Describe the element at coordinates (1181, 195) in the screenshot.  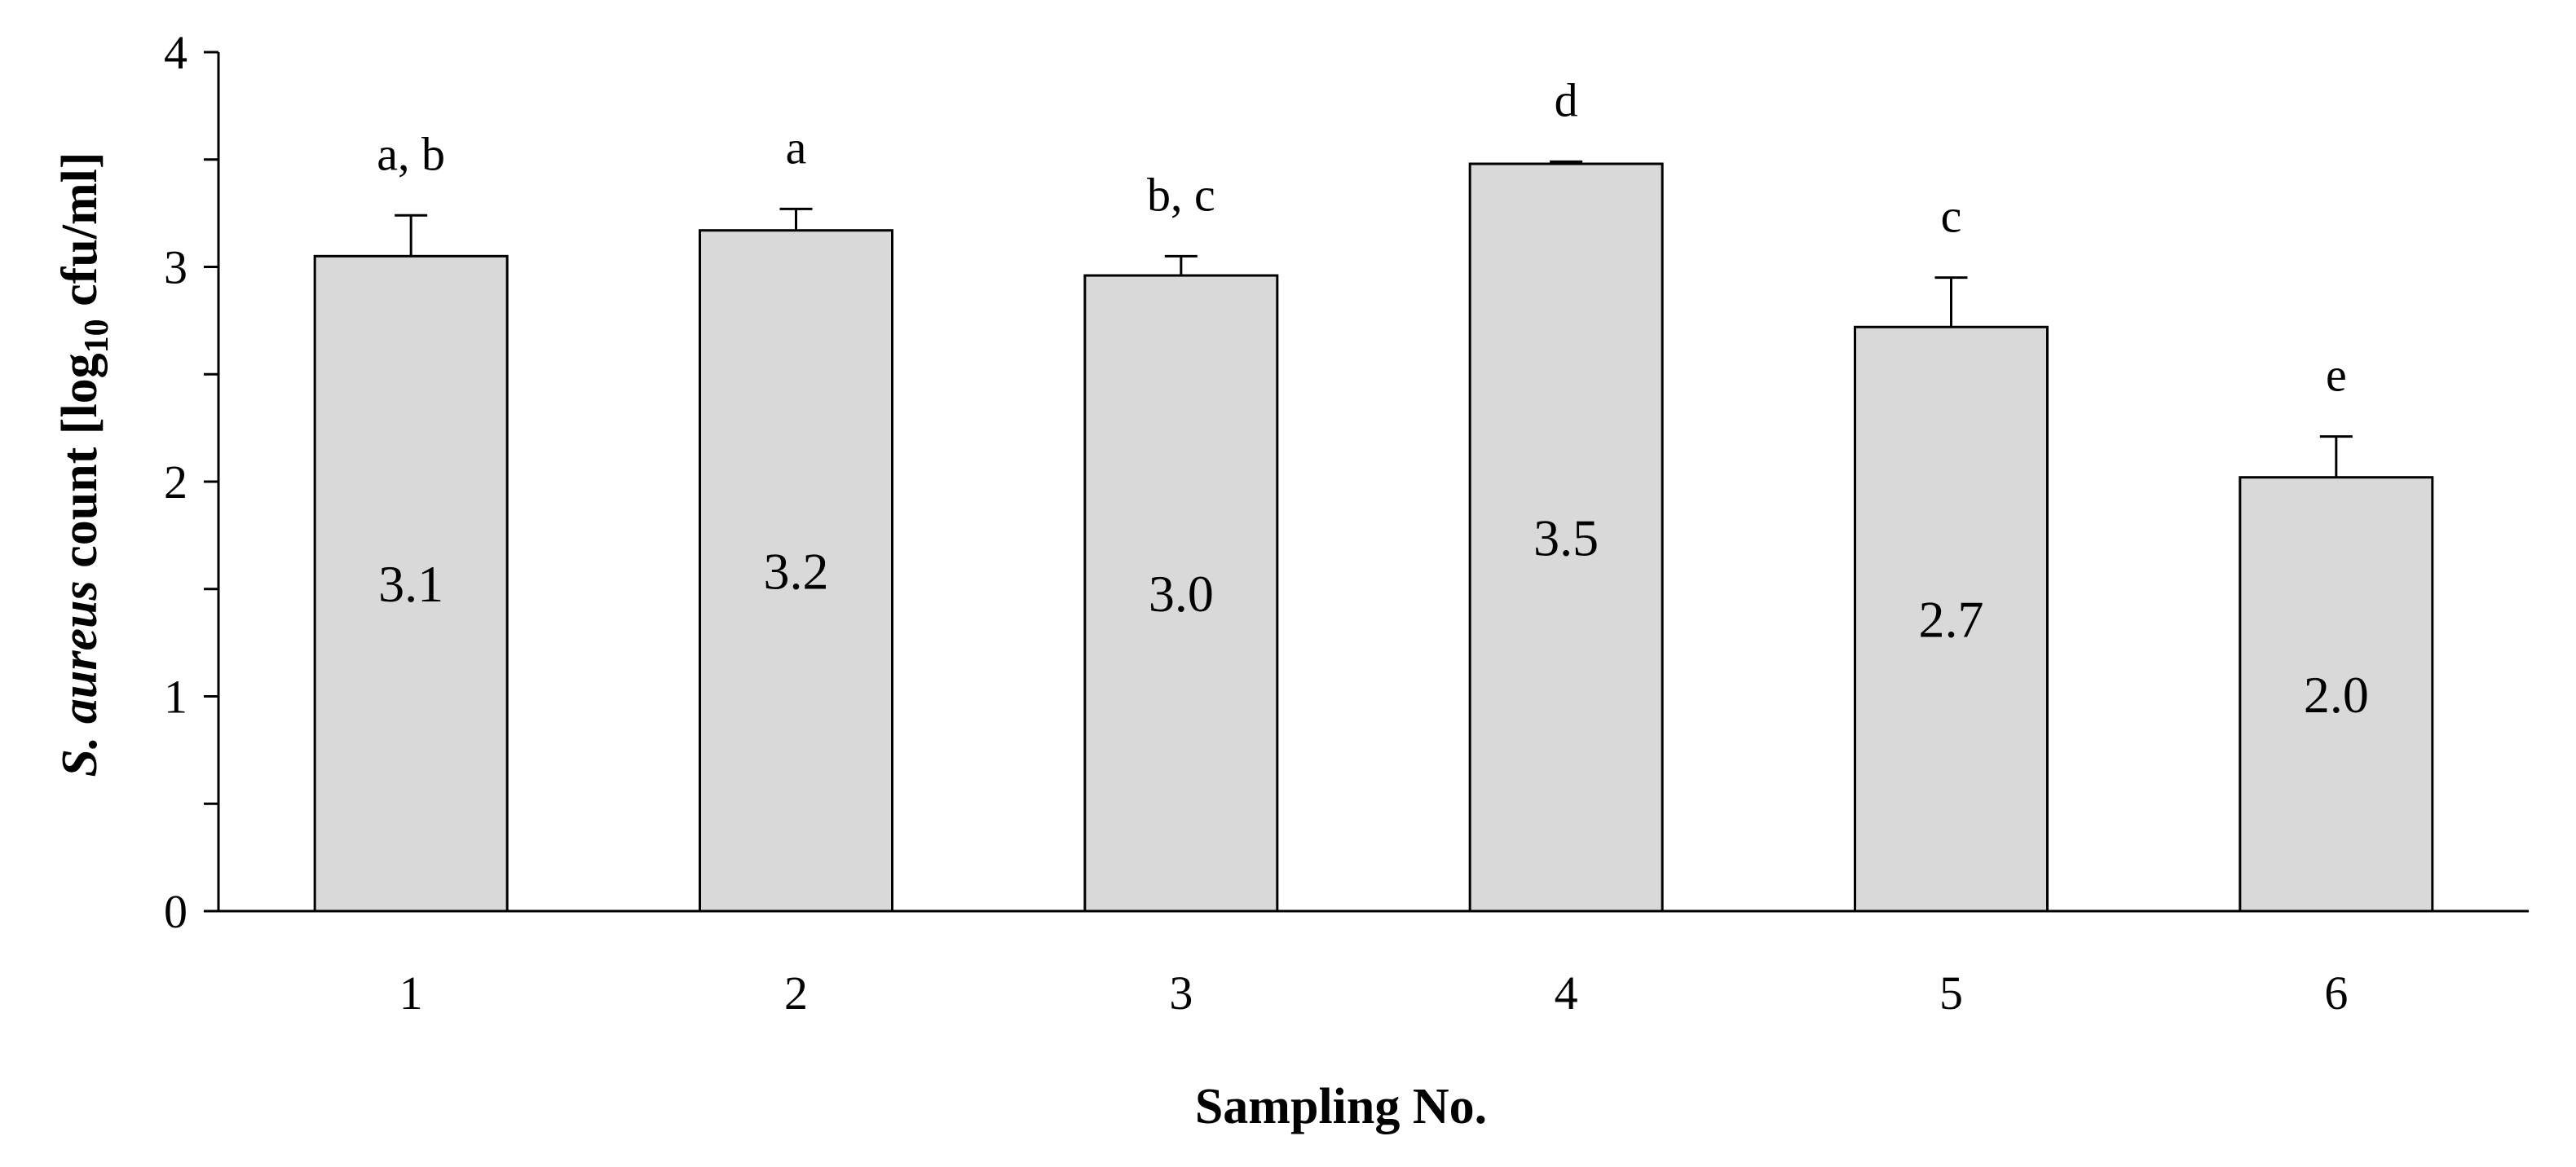
I see `significance-label: b, c` at that location.